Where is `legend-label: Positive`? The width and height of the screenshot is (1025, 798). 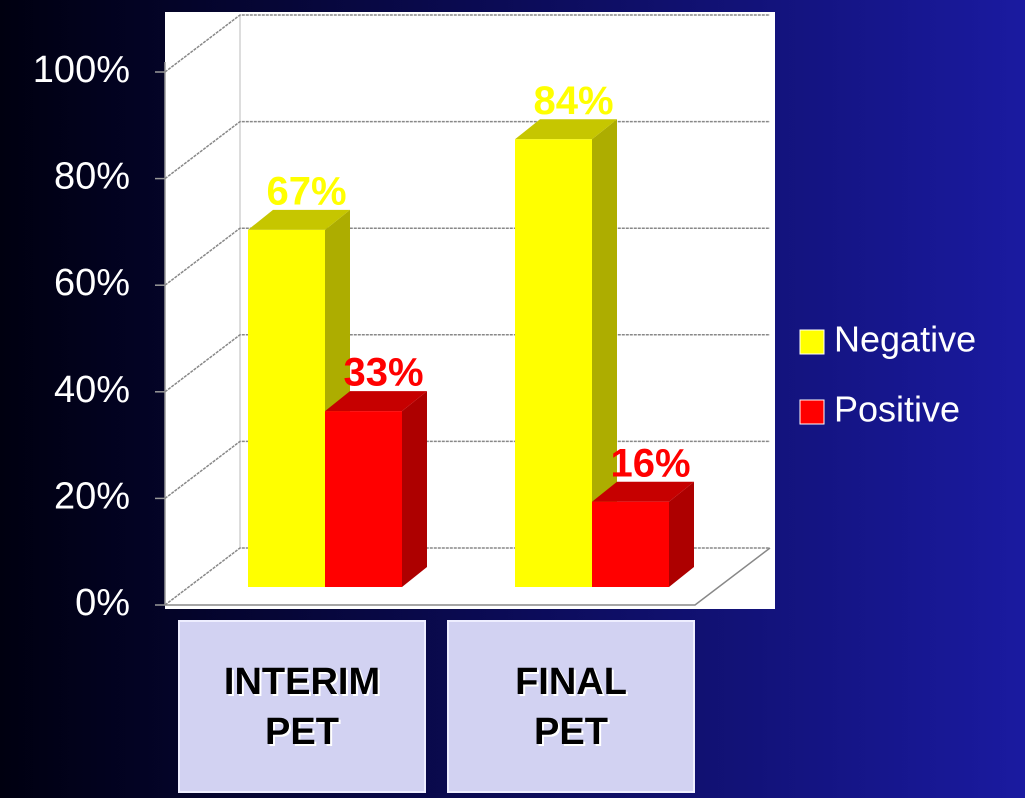
legend-label: Positive is located at coordinates (897, 409).